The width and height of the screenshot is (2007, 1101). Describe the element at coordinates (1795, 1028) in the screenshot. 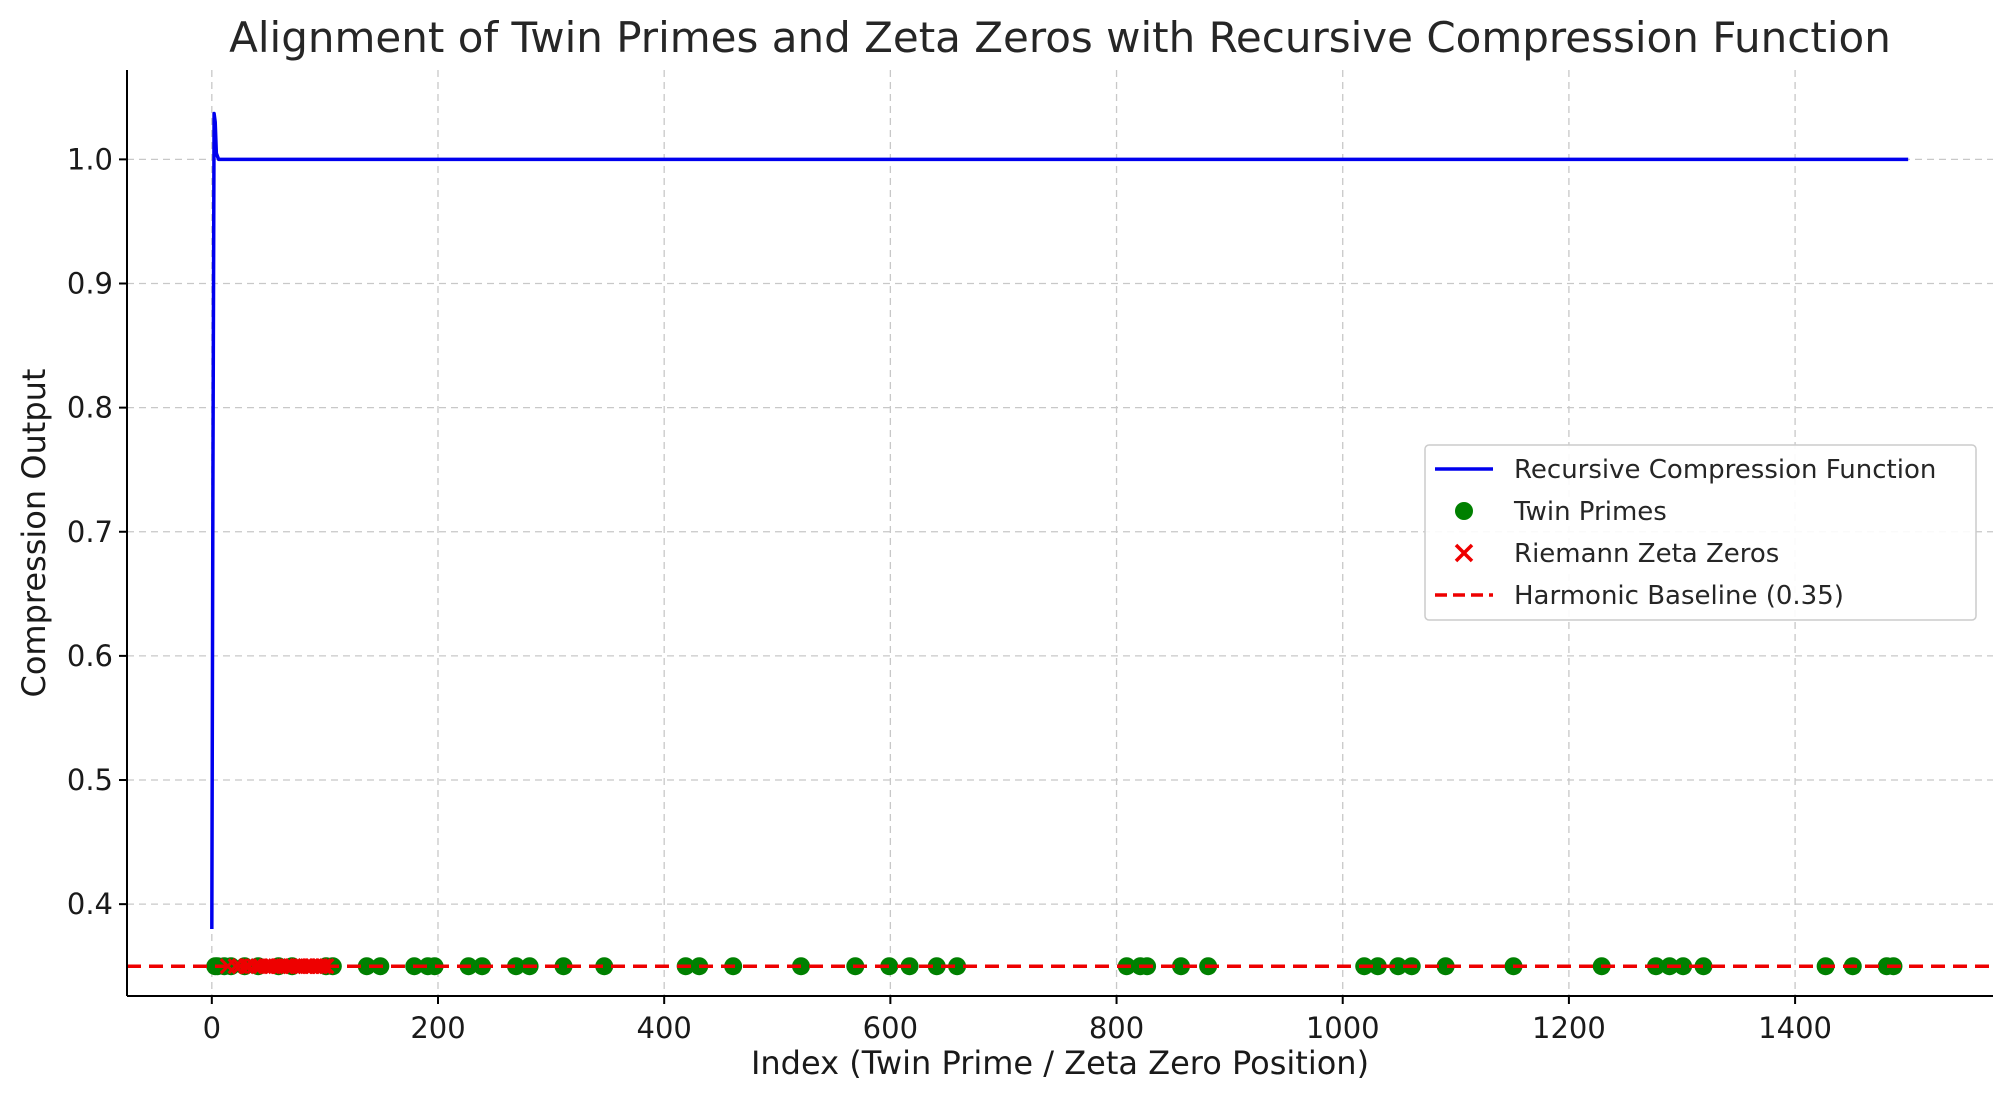

I see `x-tick-label: 1400` at that location.